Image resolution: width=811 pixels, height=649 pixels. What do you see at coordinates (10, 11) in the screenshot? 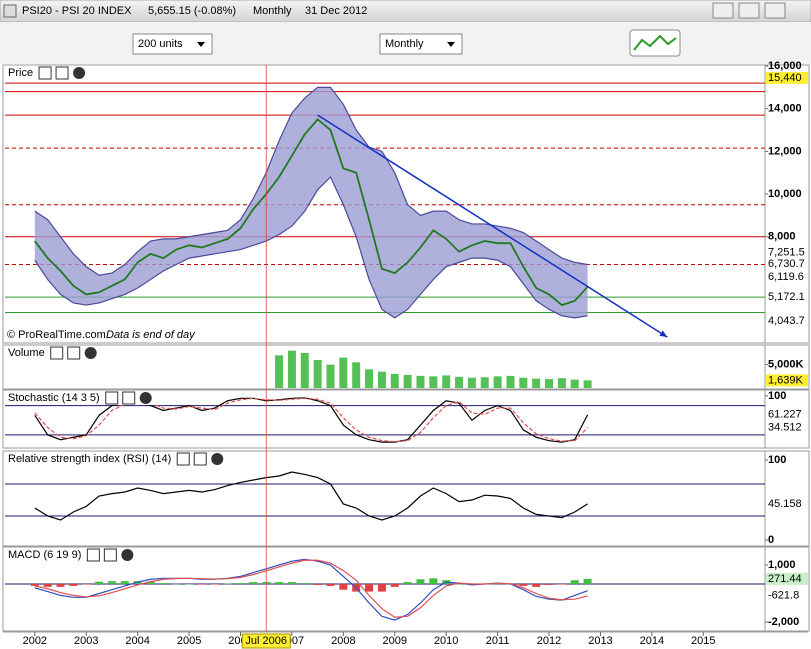
I see `window-icon` at bounding box center [10, 11].